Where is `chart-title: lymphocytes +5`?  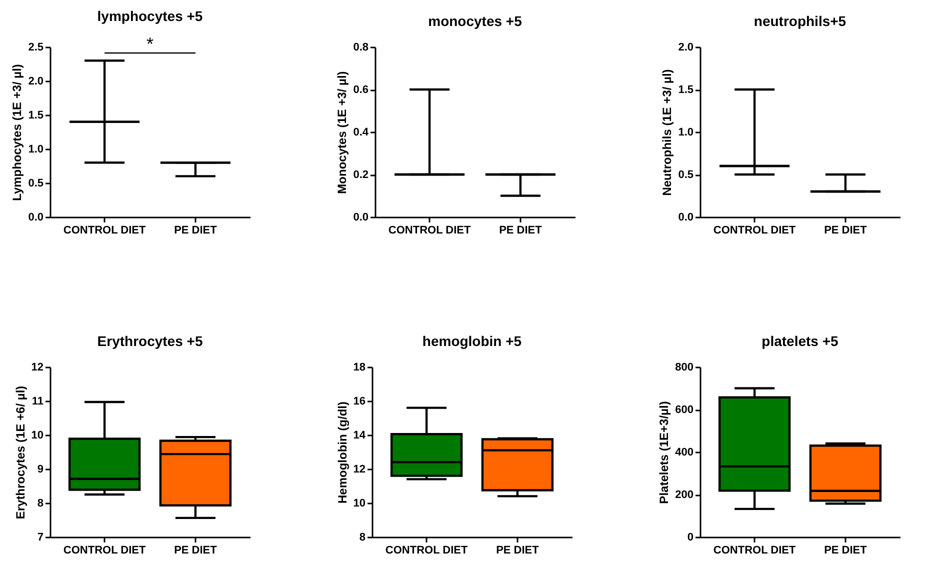
chart-title: lymphocytes +5 is located at coordinates (150, 16).